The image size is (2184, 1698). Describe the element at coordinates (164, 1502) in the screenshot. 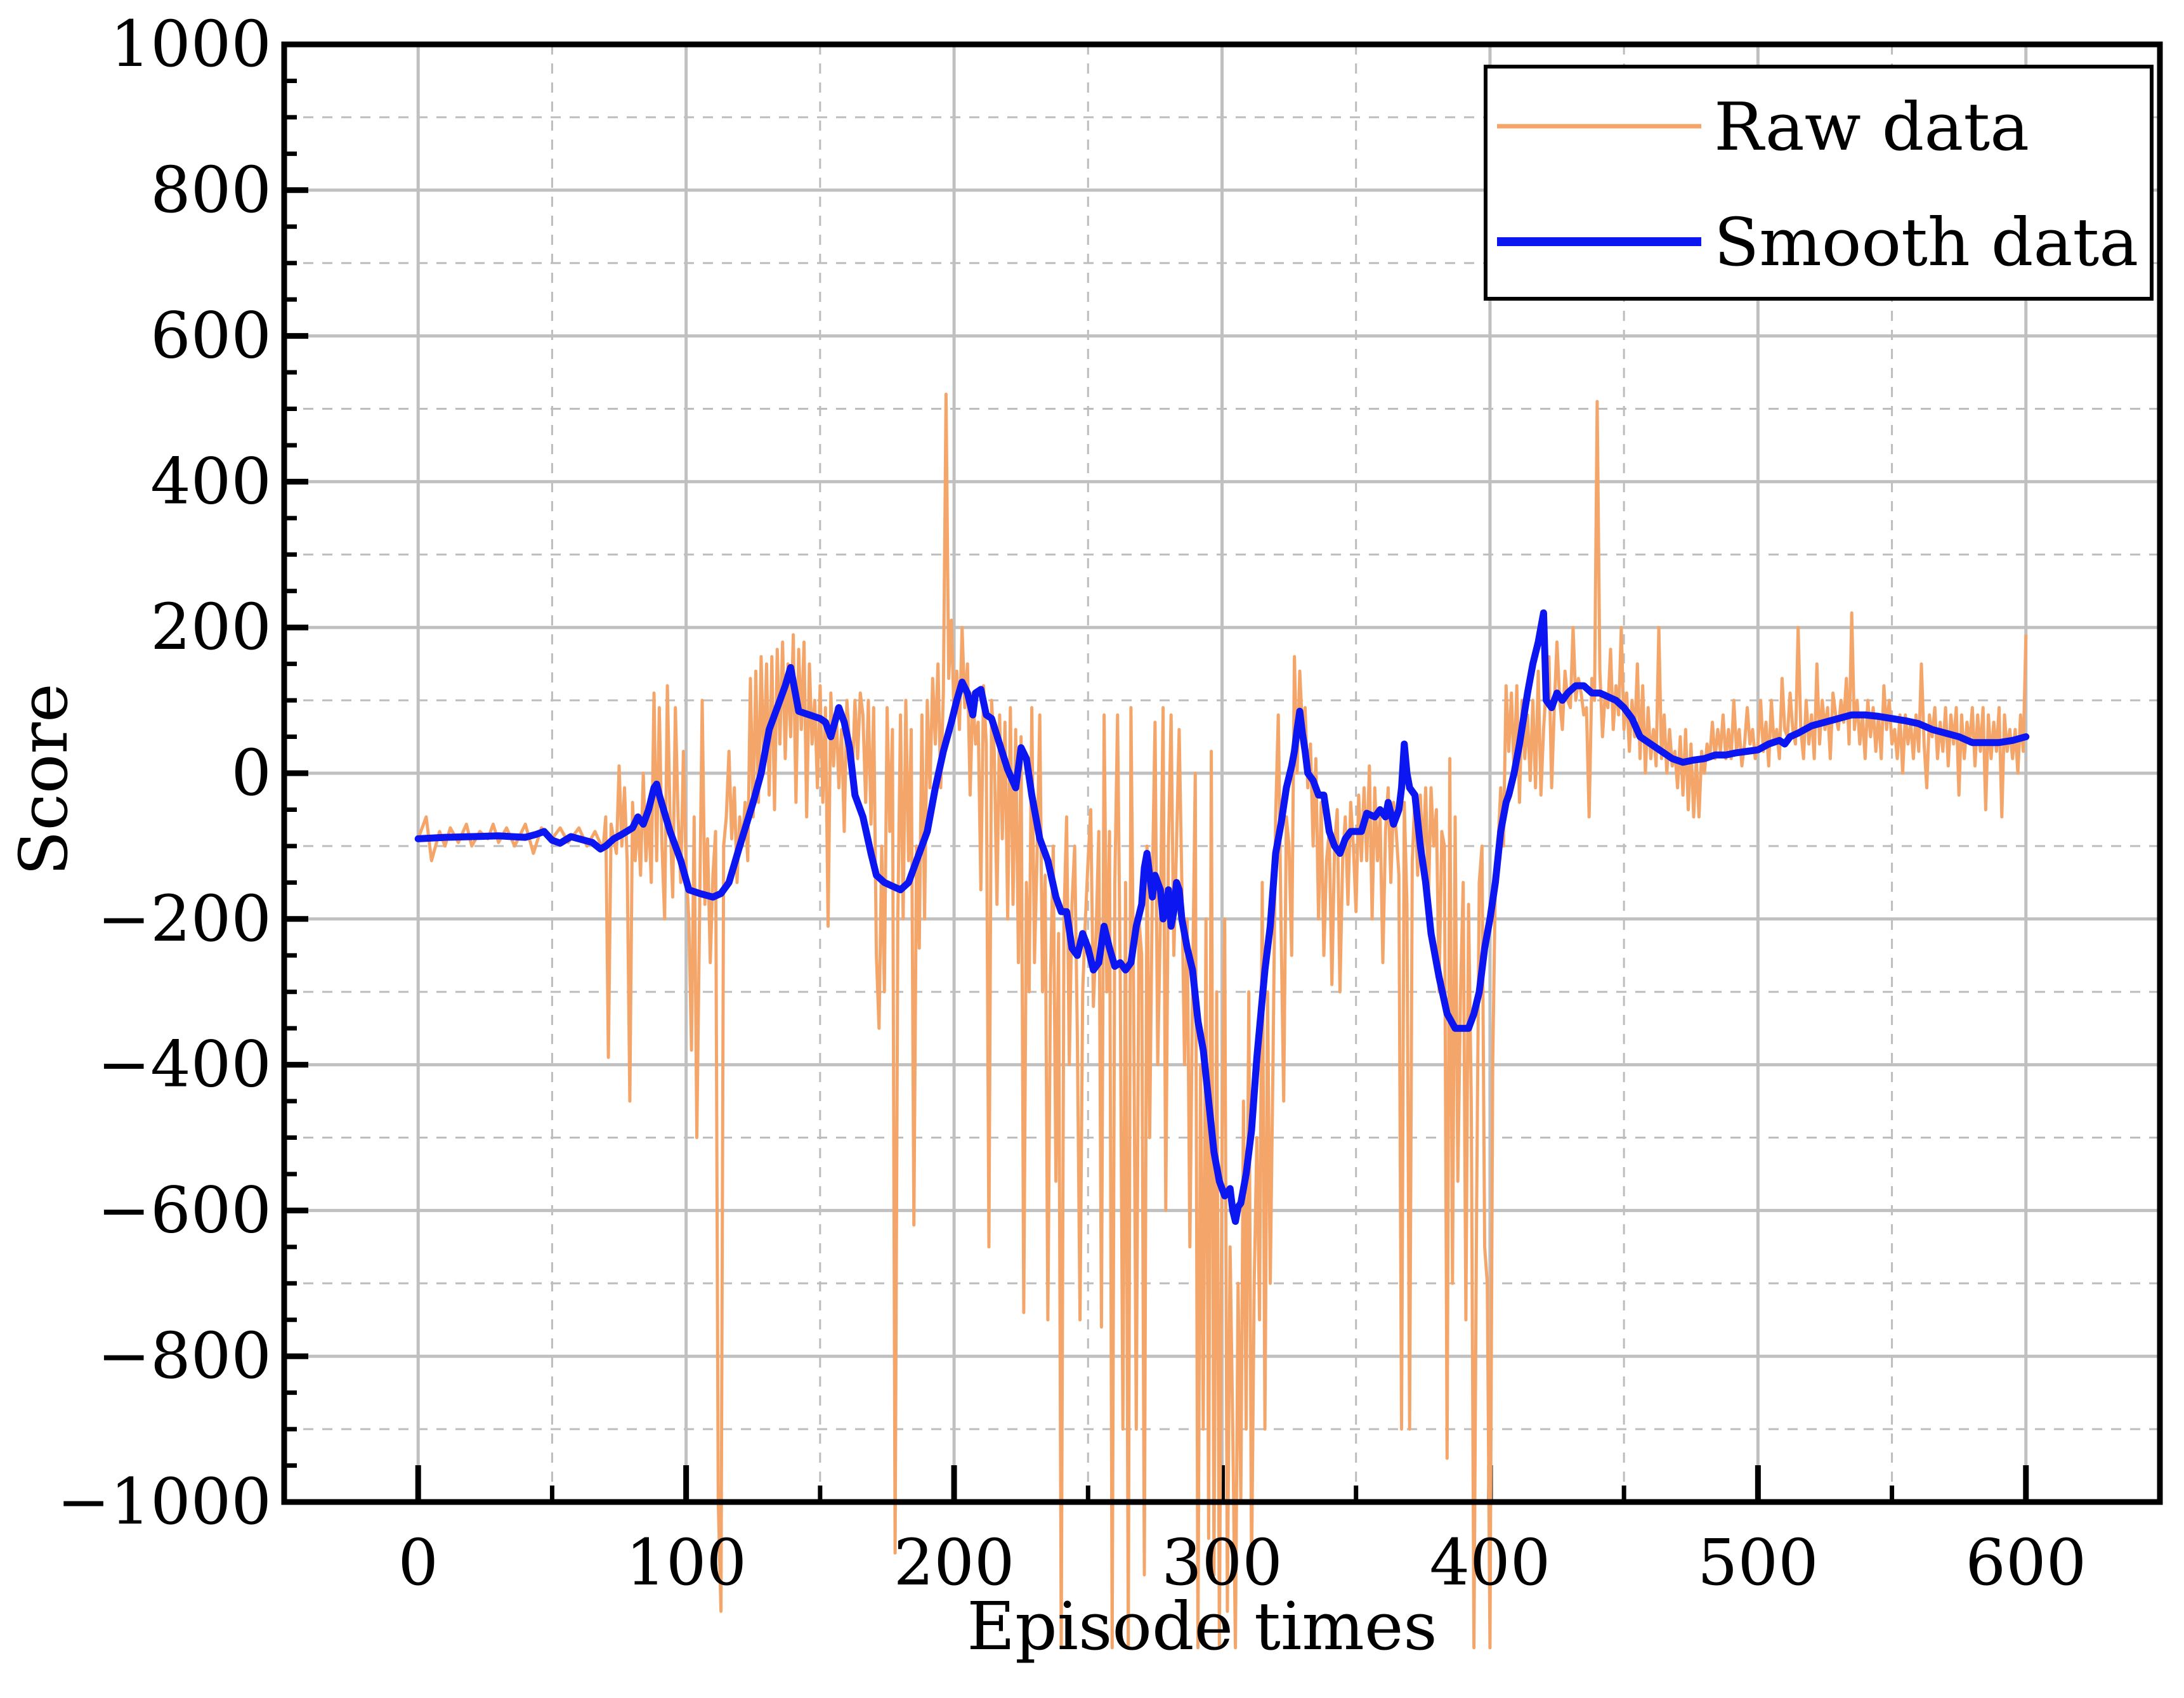

I see `y-tick-label: −1000` at that location.